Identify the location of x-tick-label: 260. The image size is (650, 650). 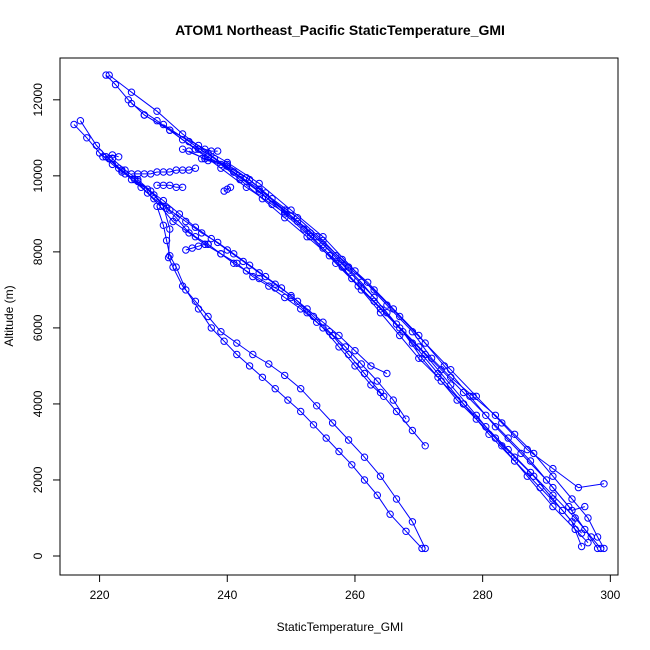
(355, 595).